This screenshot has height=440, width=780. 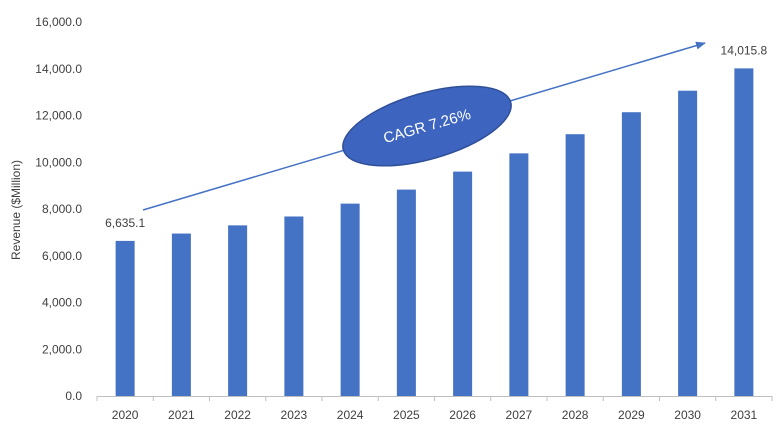 I want to click on x-tick-label: 2025, so click(x=406, y=415).